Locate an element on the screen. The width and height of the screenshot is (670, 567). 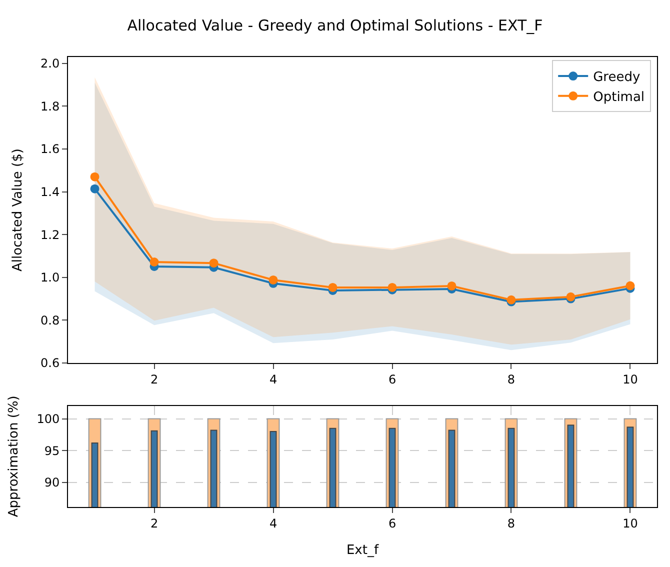
x-axis-title: Ext_f is located at coordinates (362, 550).